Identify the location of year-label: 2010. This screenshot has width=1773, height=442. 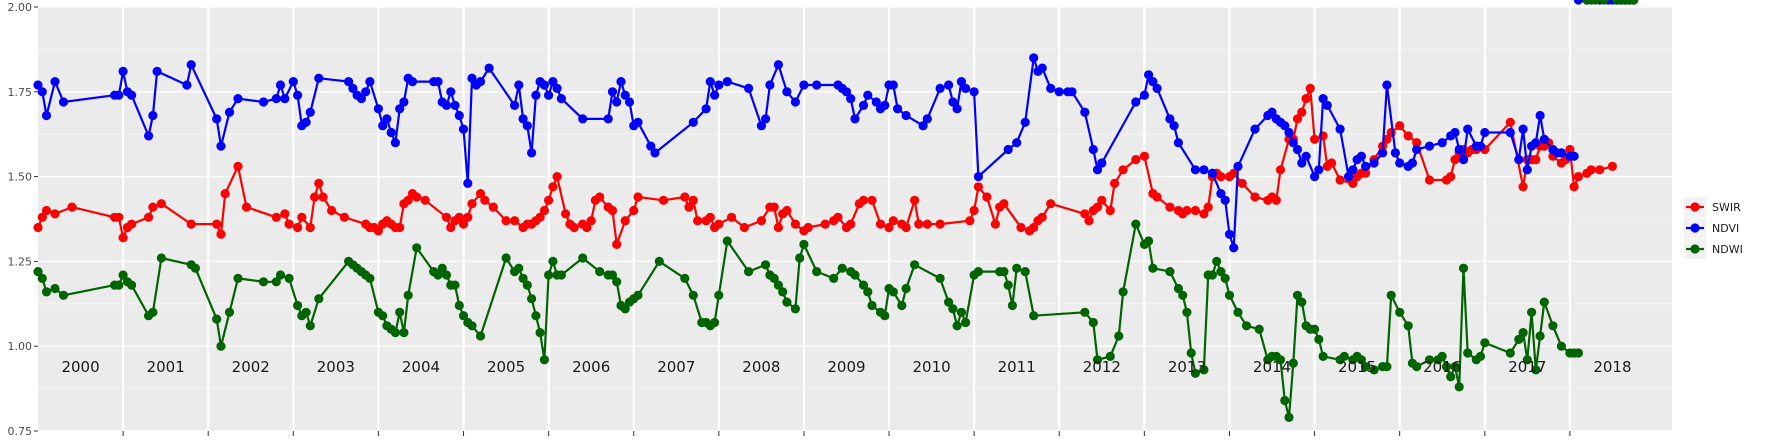
(932, 367).